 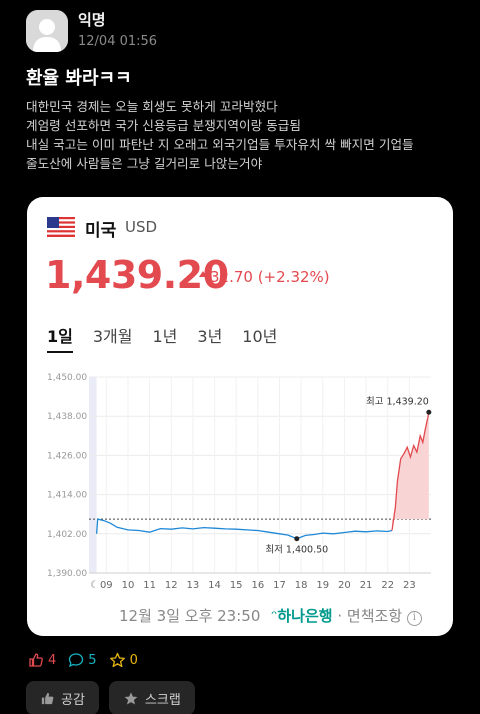 I want to click on x-tick-label: 14, so click(x=214, y=585).